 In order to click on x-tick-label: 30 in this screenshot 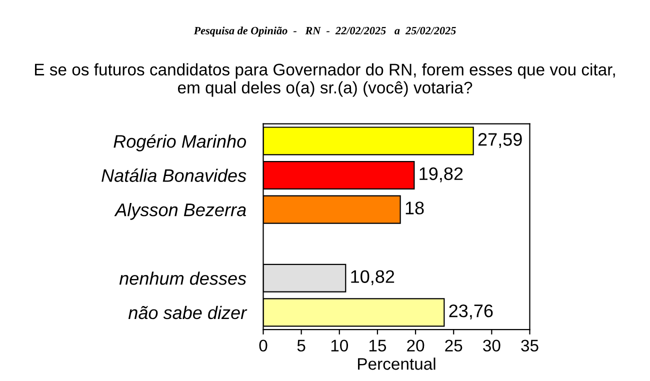, I will do `click(491, 346)`.